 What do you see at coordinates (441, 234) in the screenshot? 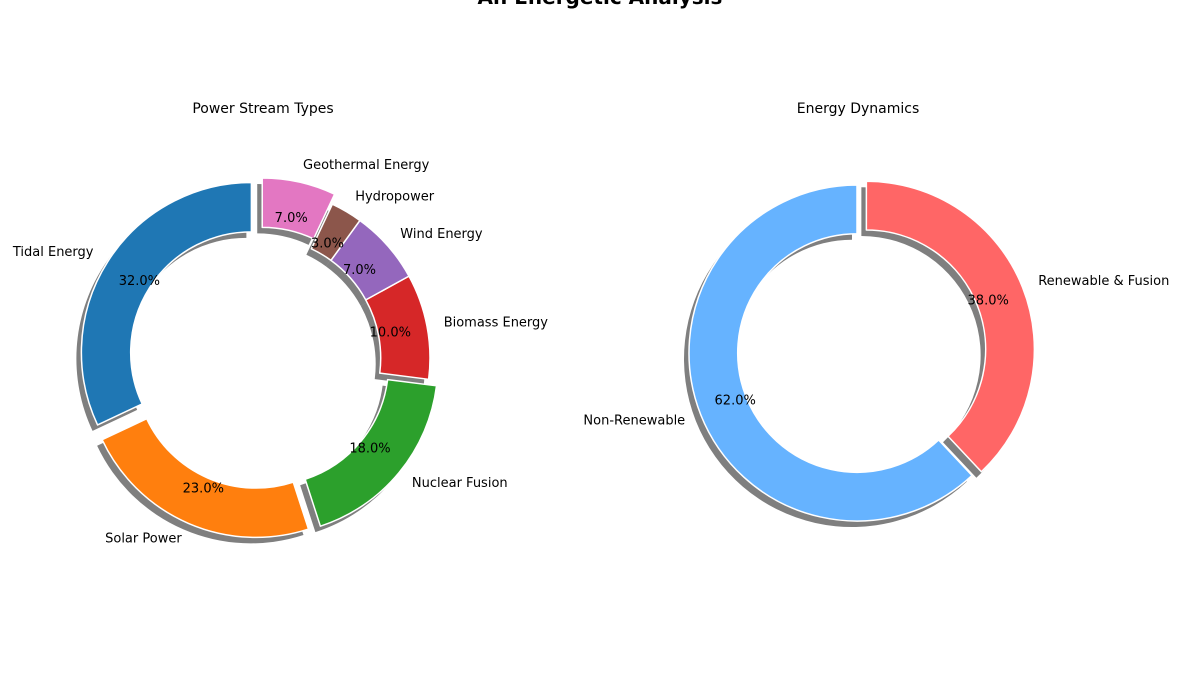
I see `slice-label-wind-energy: Wind Energy` at bounding box center [441, 234].